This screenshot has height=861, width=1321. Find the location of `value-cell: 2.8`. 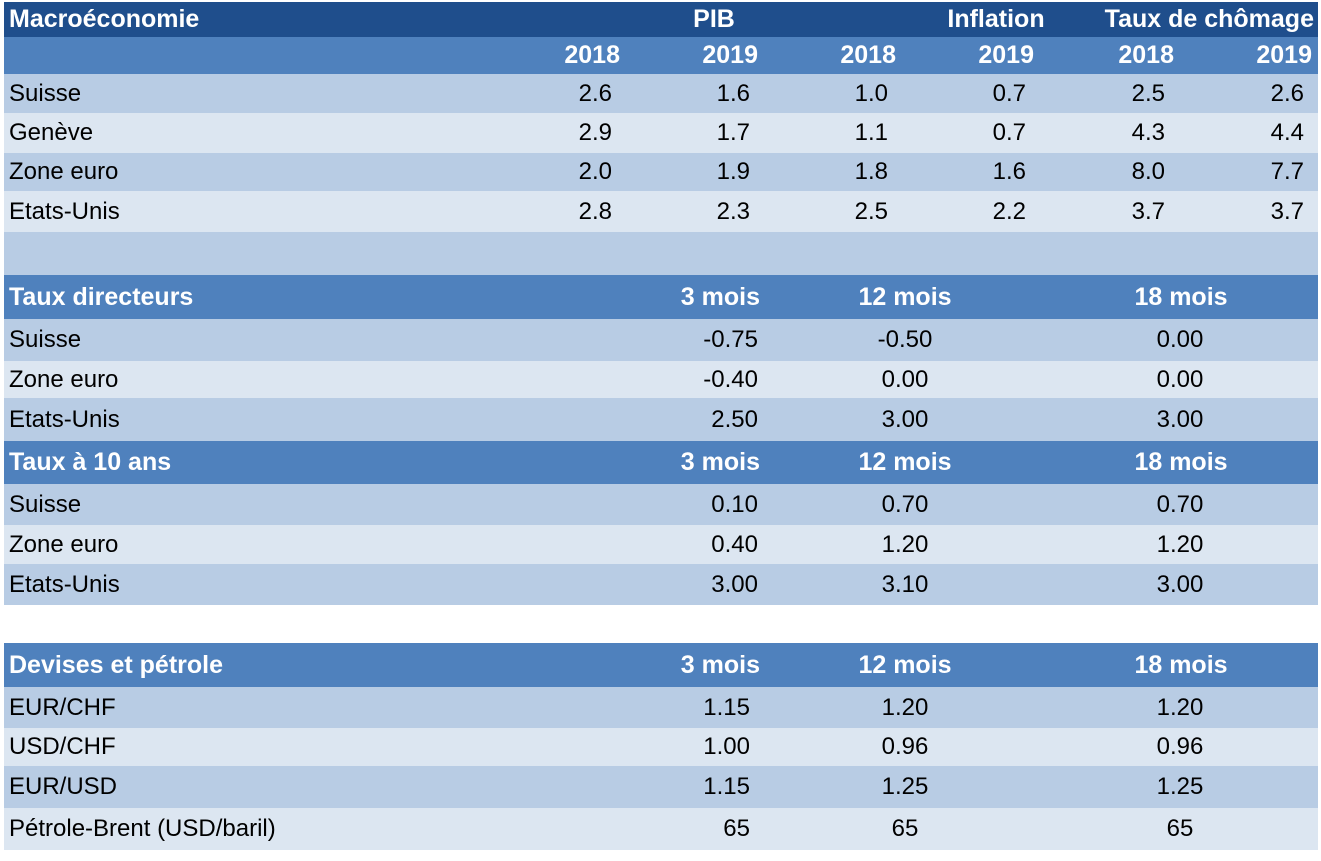

value-cell: 2.8 is located at coordinates (595, 211).